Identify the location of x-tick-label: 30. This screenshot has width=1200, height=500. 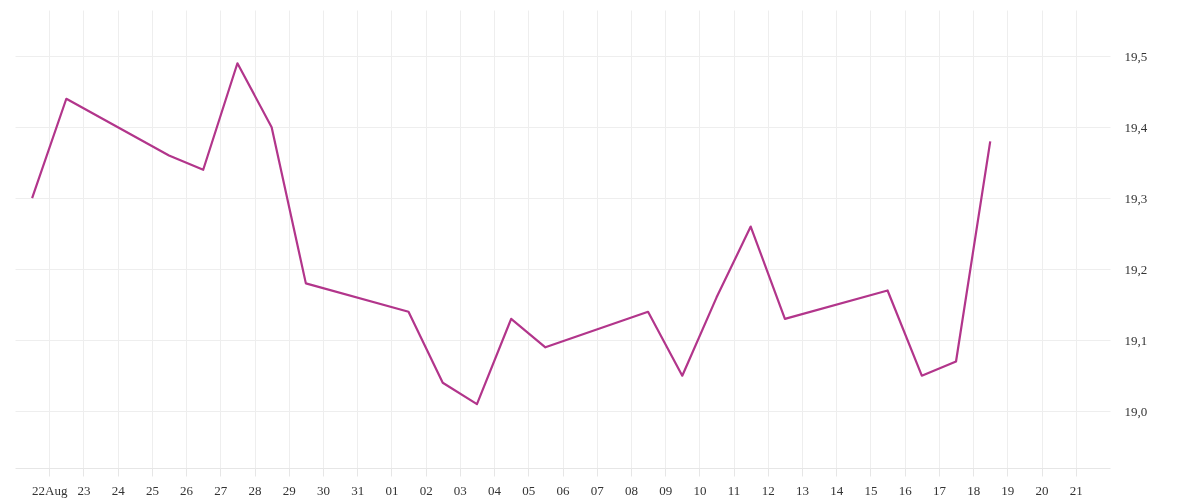
(323, 490).